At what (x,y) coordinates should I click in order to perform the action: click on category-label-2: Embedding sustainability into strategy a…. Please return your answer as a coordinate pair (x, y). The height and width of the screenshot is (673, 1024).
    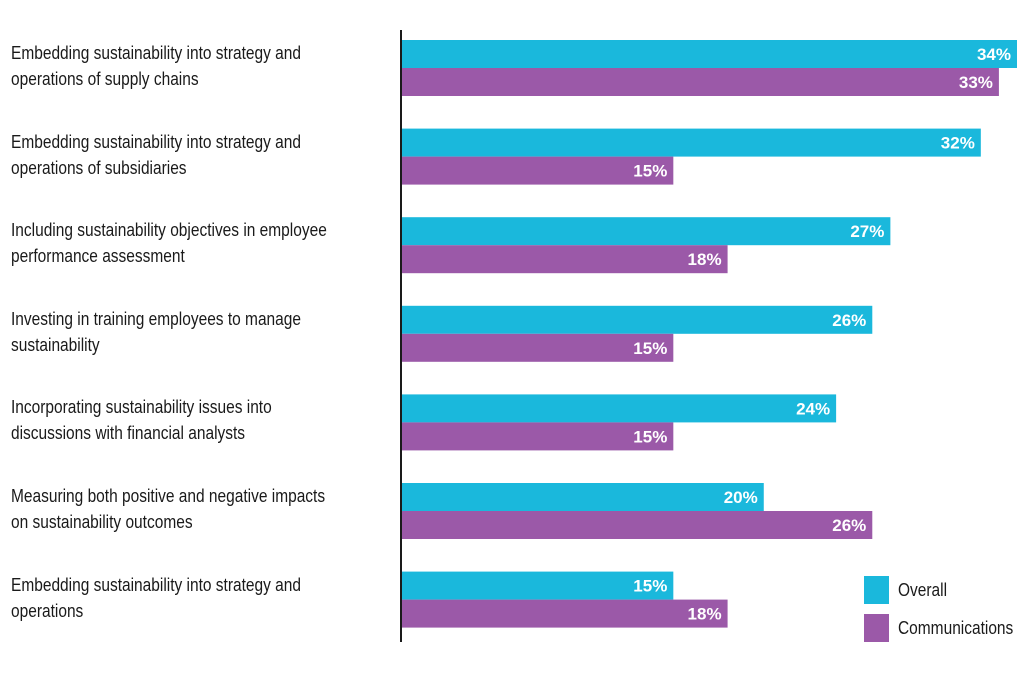
    Looking at the image, I should click on (176, 155).